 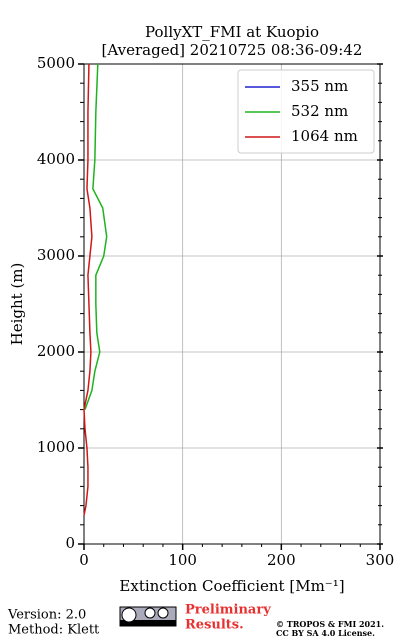 I want to click on x-tick-label: 200, so click(x=281, y=560).